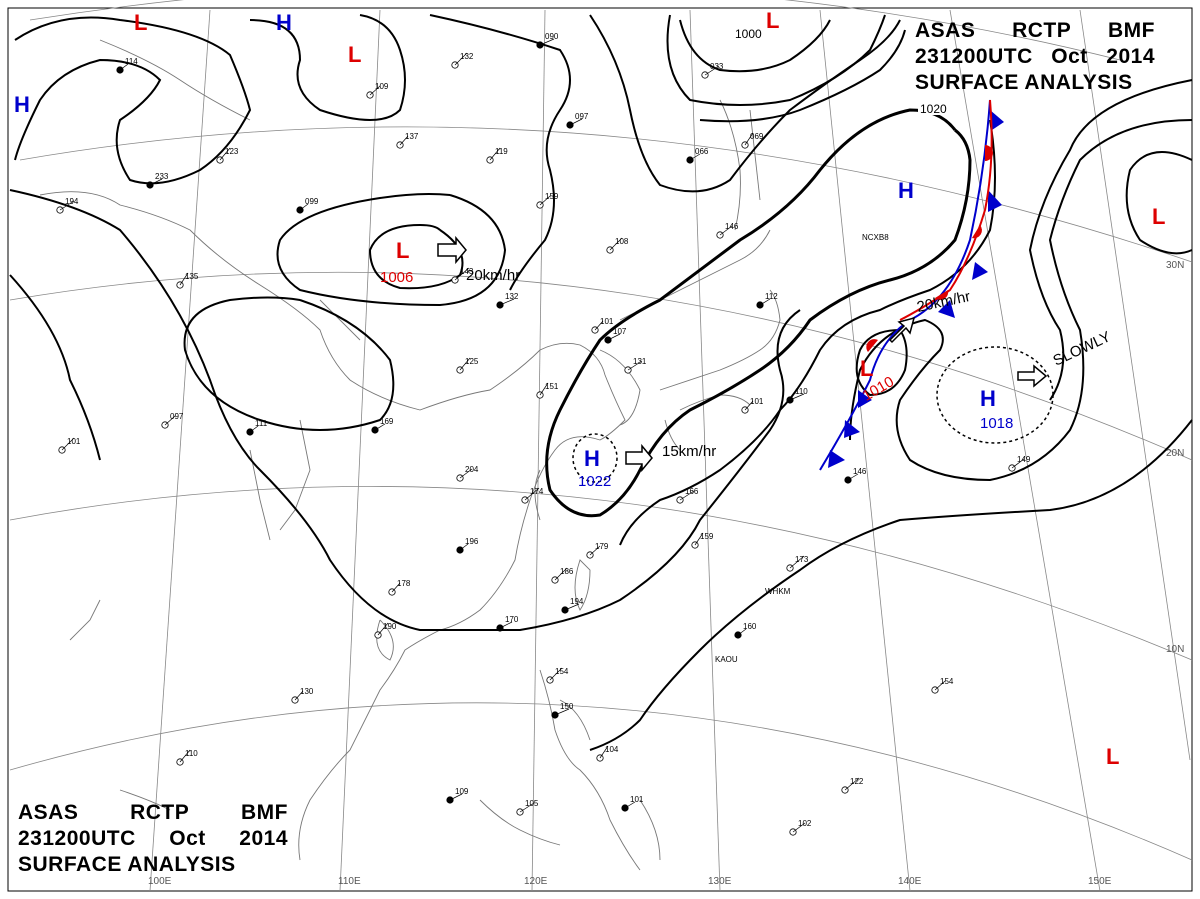  I want to click on station-pressure: 105, so click(532, 803).